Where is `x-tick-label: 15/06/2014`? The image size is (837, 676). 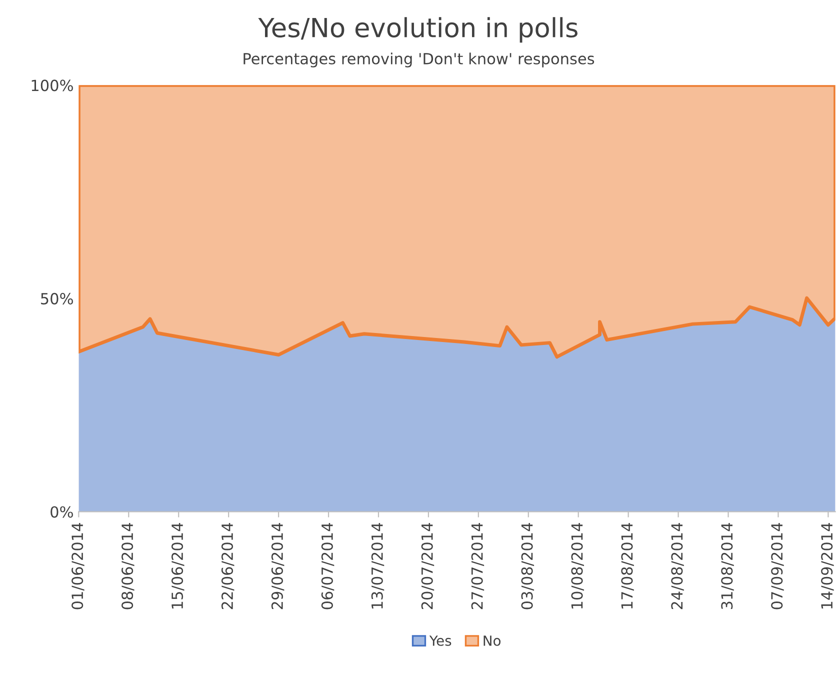 x-tick-label: 15/06/2014 is located at coordinates (177, 566).